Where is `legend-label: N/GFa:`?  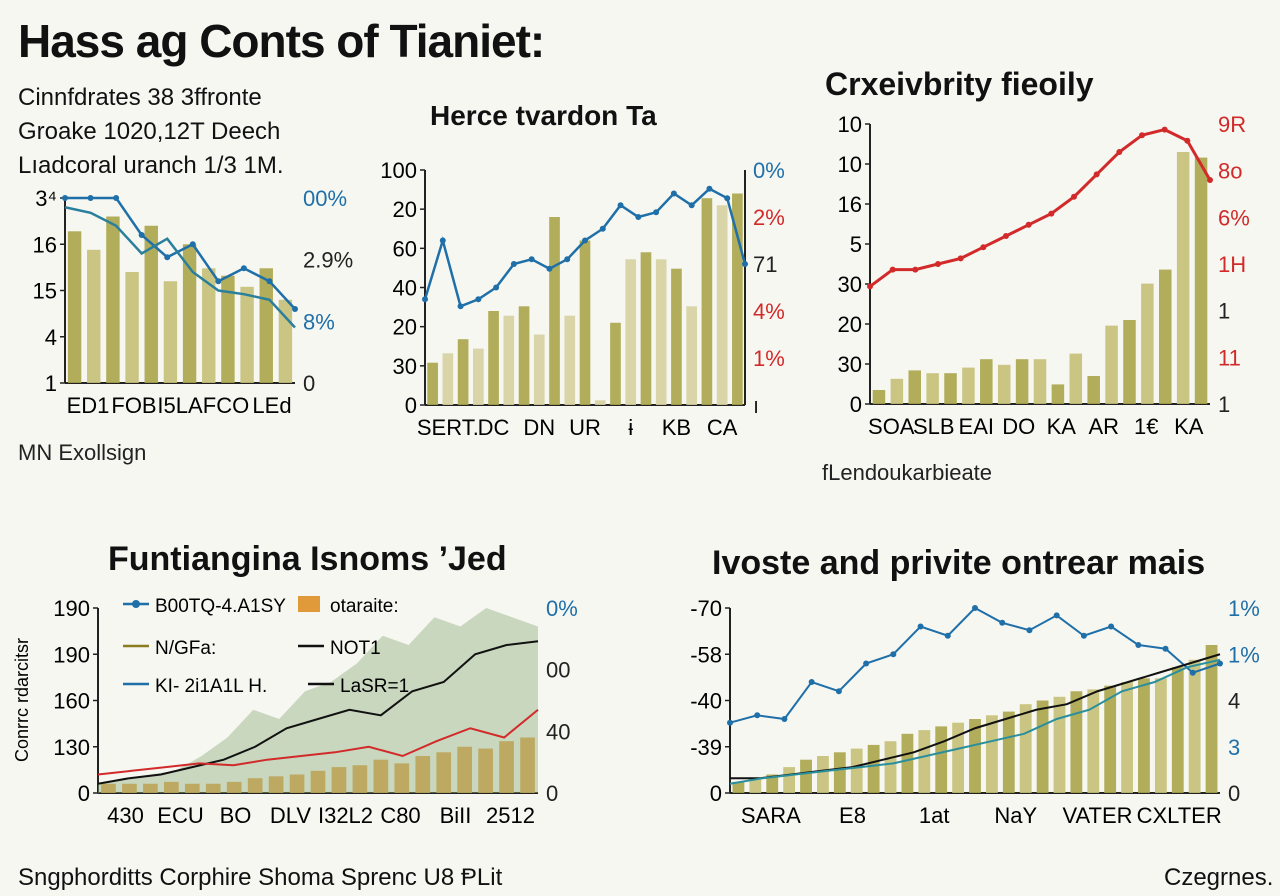 legend-label: N/GFa: is located at coordinates (185, 648).